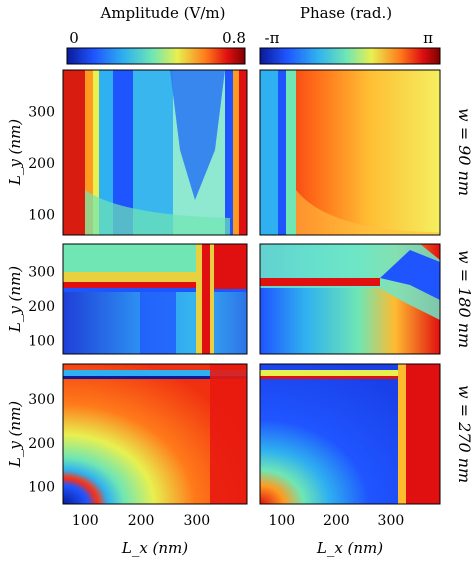 Image resolution: width=474 pixels, height=564 pixels. I want to click on y-tick-label-row3-200: 200, so click(41, 444).